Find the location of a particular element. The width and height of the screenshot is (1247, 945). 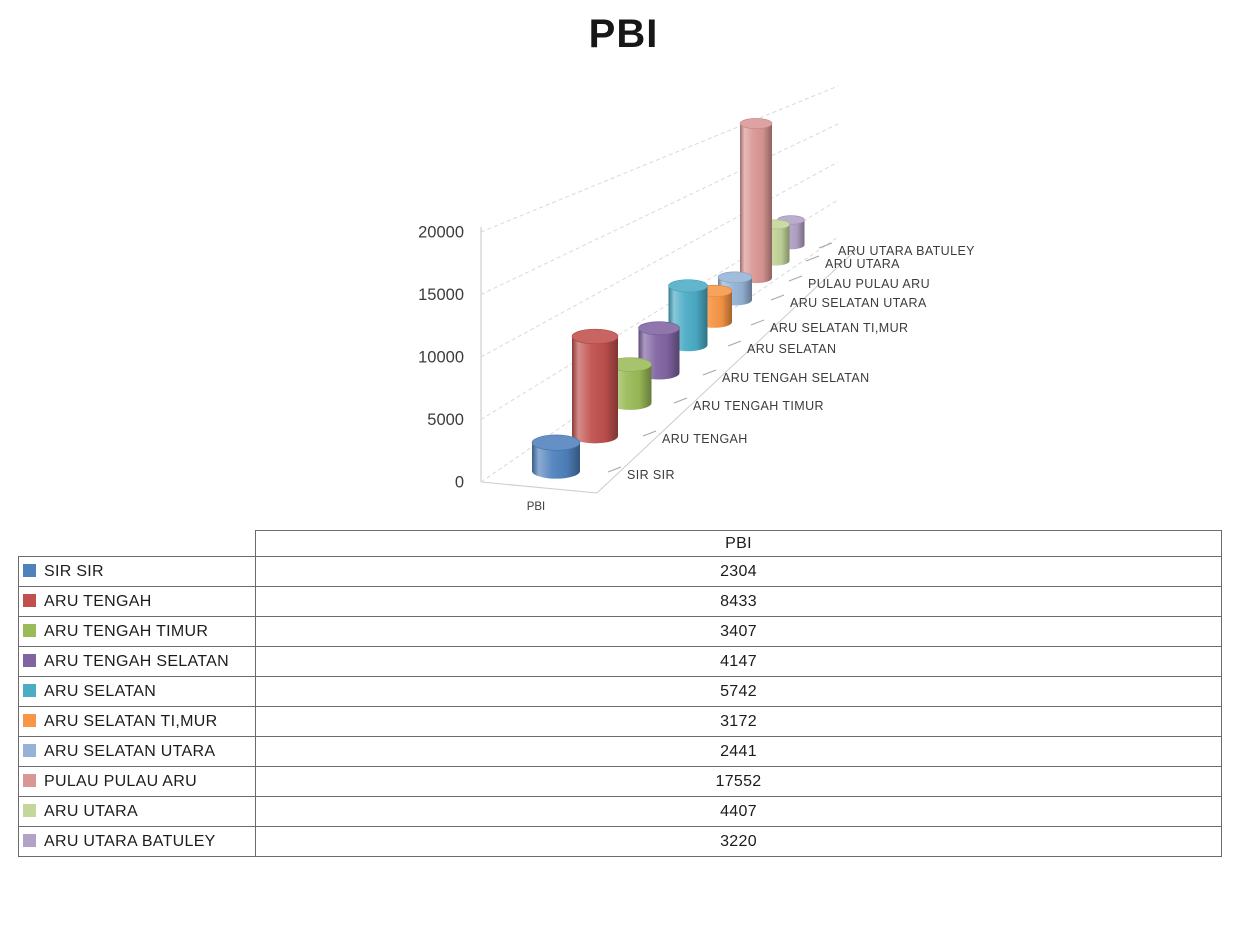

table-row: SIR SIR 2304 is located at coordinates (620, 571).